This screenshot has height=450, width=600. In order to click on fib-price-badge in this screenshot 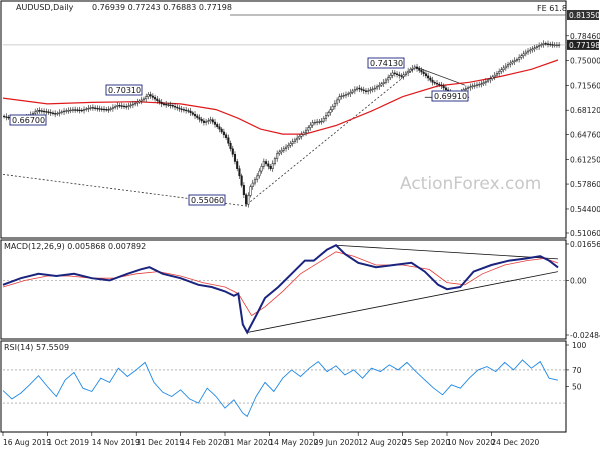, I will do `click(583, 15)`.